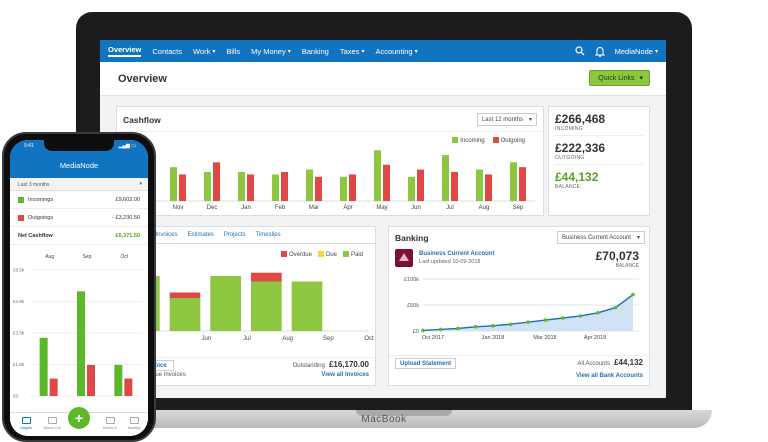 This screenshot has width=768, height=442. I want to click on phone-title: MediaNode, so click(79, 165).